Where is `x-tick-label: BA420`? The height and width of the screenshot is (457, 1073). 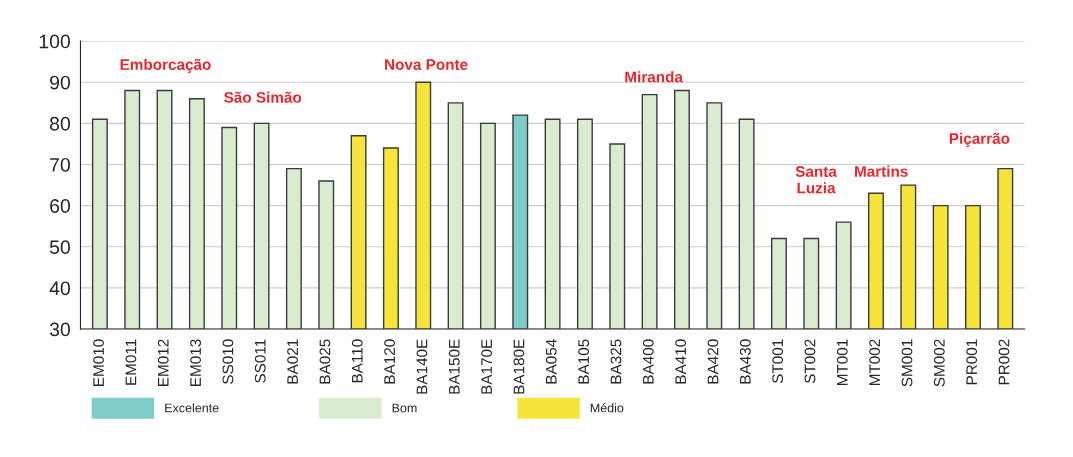 x-tick-label: BA420 is located at coordinates (713, 361).